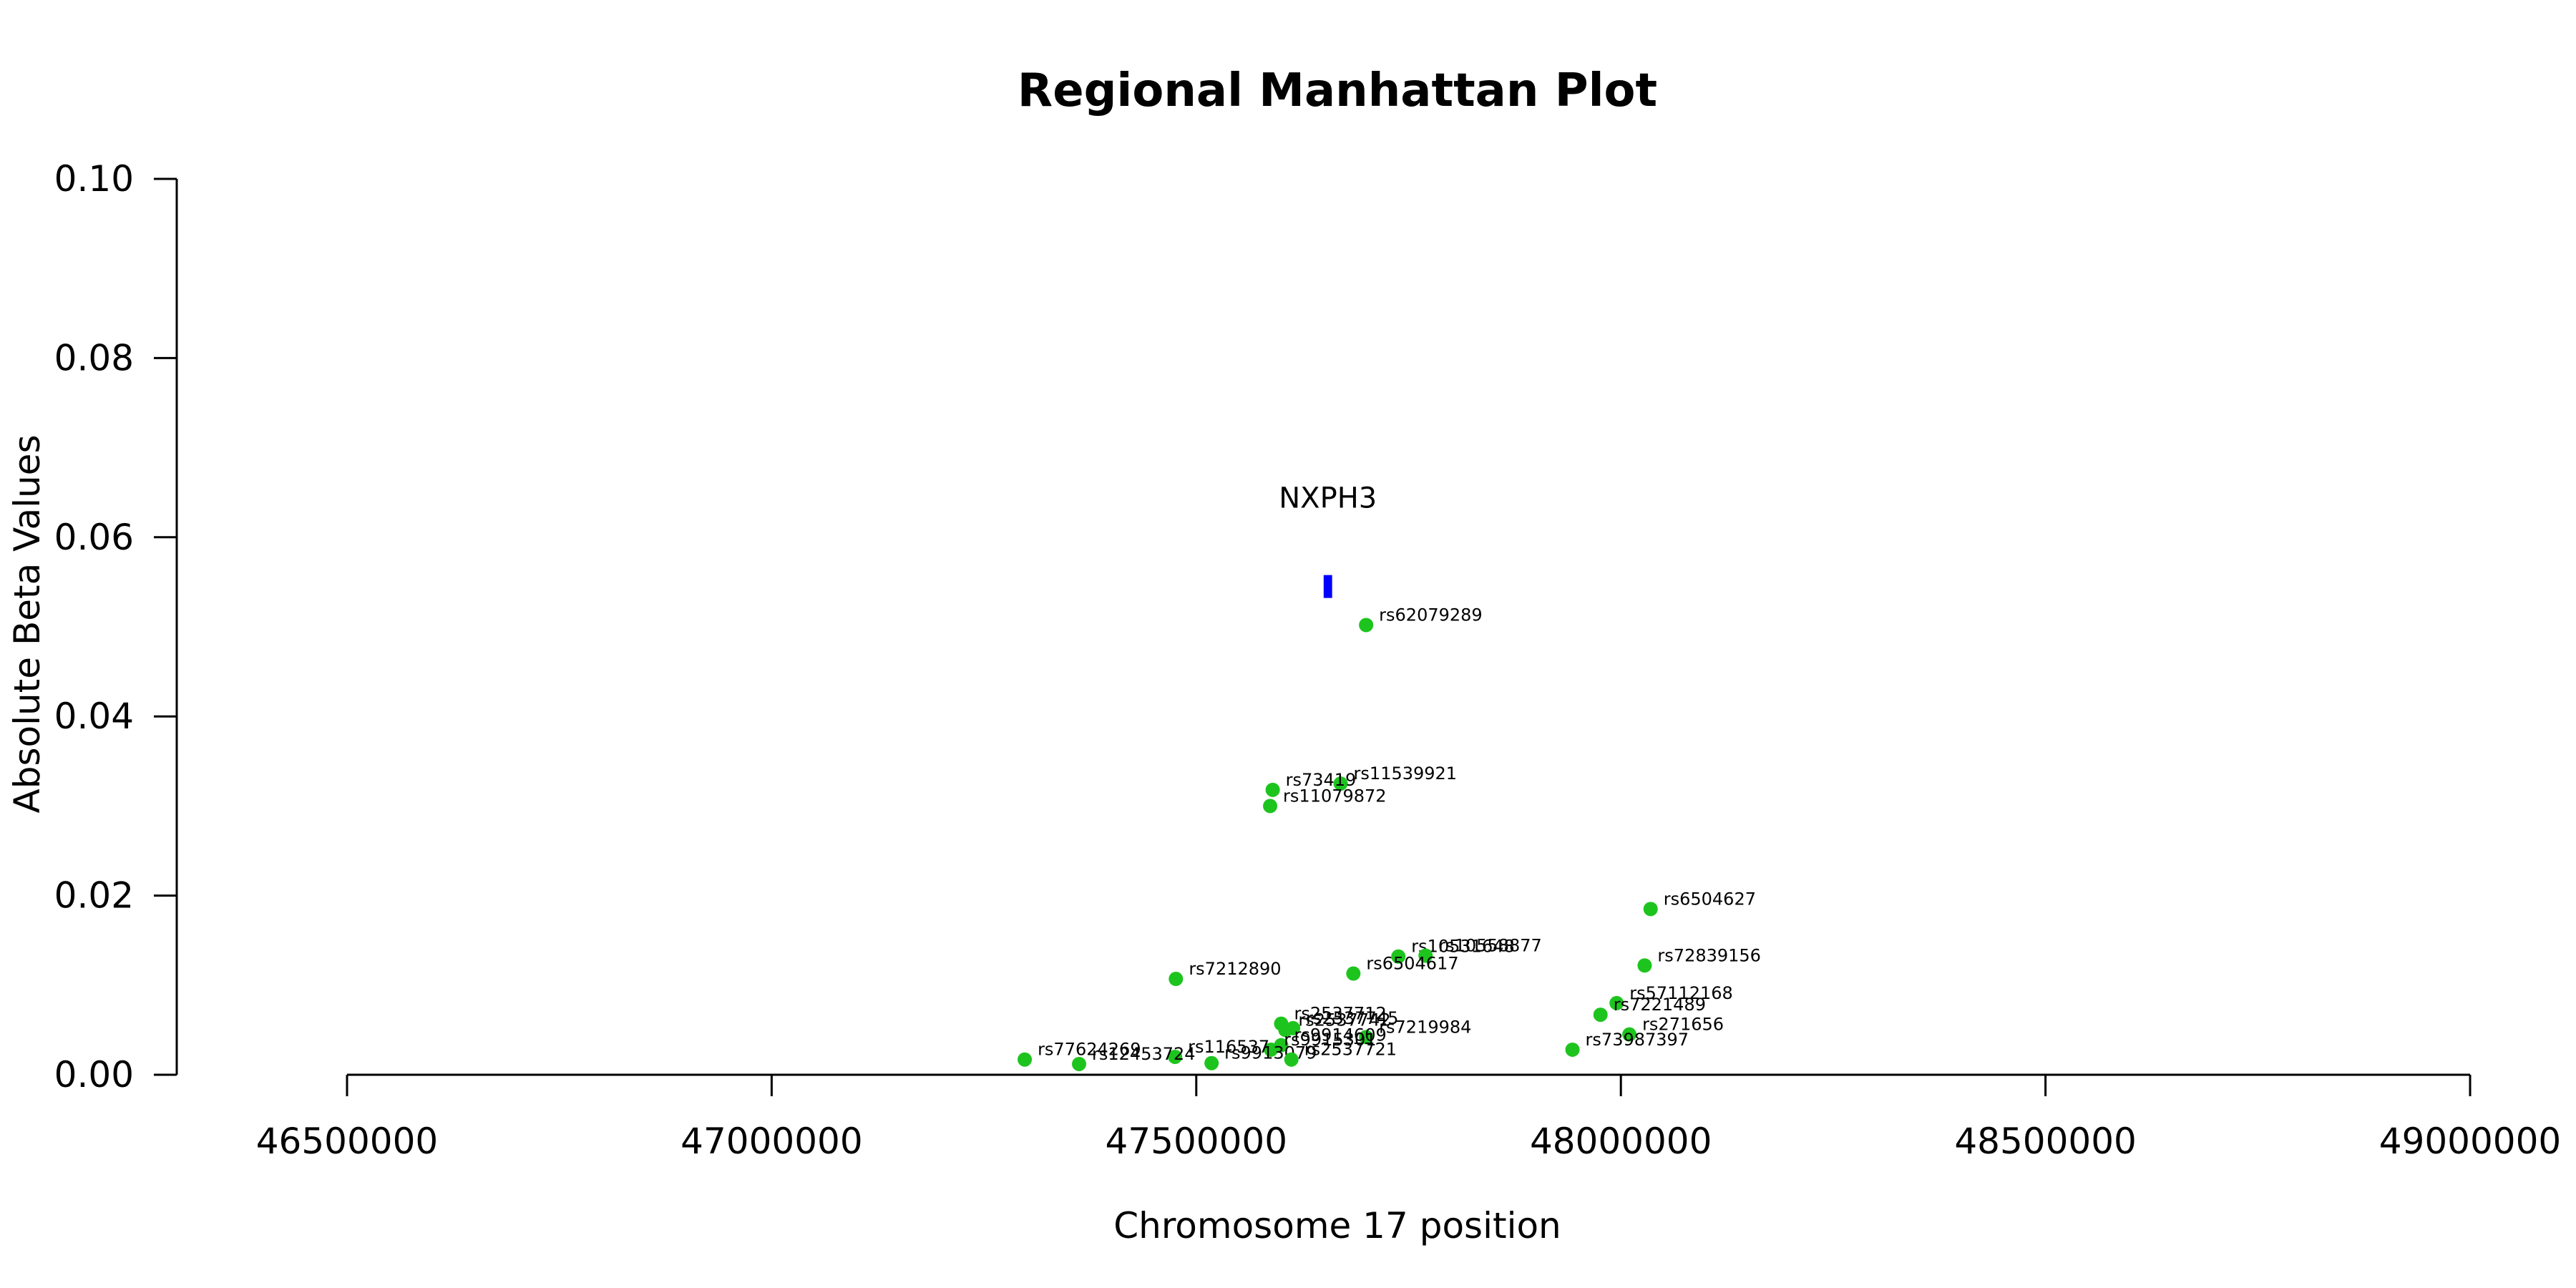 The image size is (2576, 1288). What do you see at coordinates (94, 716) in the screenshot?
I see `y-tick-label: 0.04` at bounding box center [94, 716].